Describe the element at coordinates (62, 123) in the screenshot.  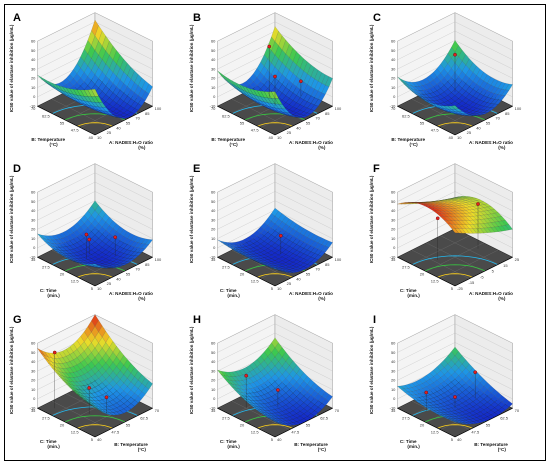
I see `y-tick-label: 55` at that location.